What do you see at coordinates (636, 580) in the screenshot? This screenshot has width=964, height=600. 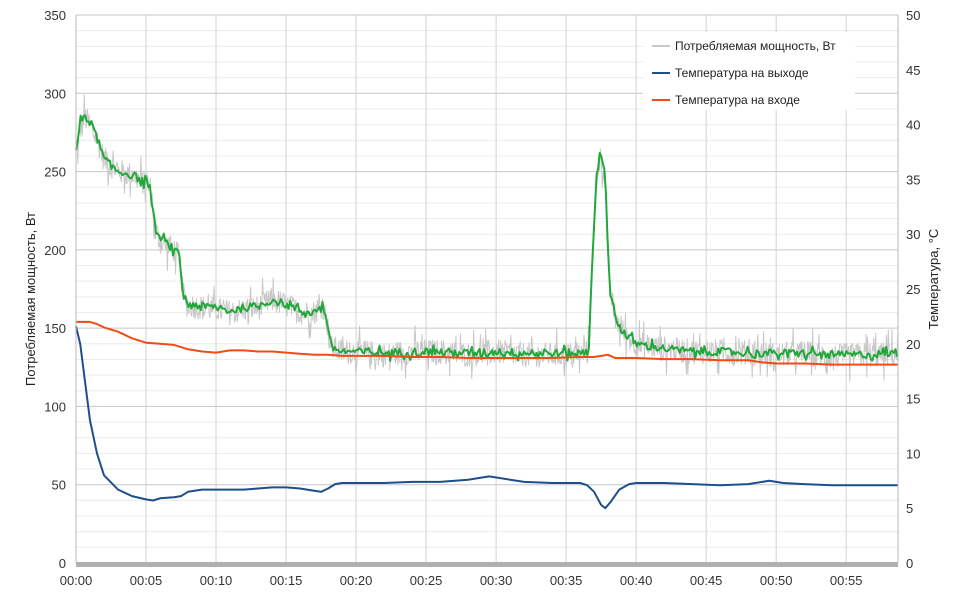 I see `x-tick-label: 00:40` at bounding box center [636, 580].